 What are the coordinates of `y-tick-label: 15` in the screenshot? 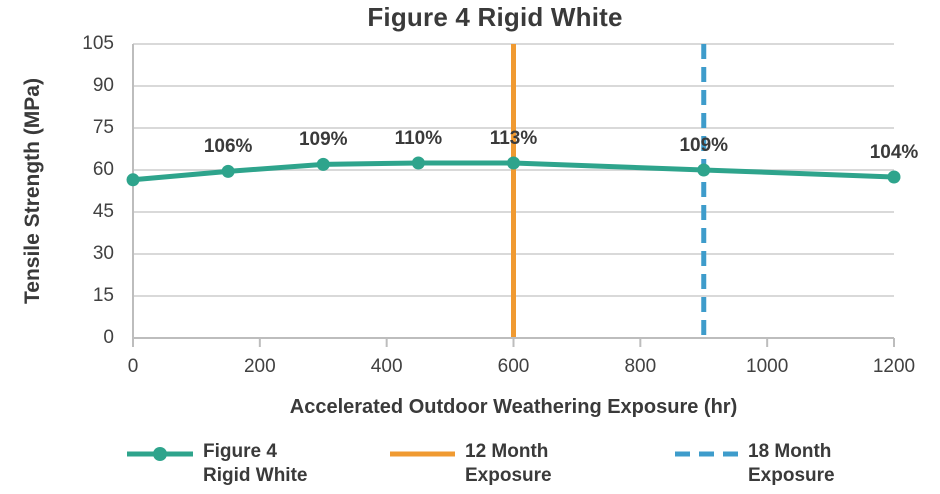 It's located at (103, 295).